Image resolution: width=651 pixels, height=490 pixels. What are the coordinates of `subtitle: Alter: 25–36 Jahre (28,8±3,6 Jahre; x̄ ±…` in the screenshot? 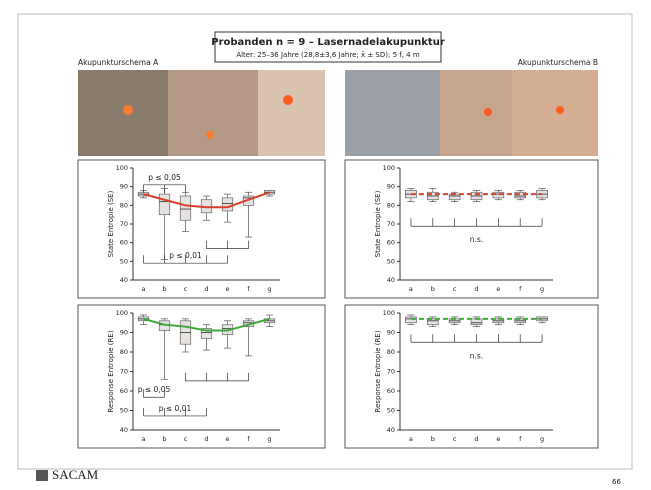 It's located at (328, 55).